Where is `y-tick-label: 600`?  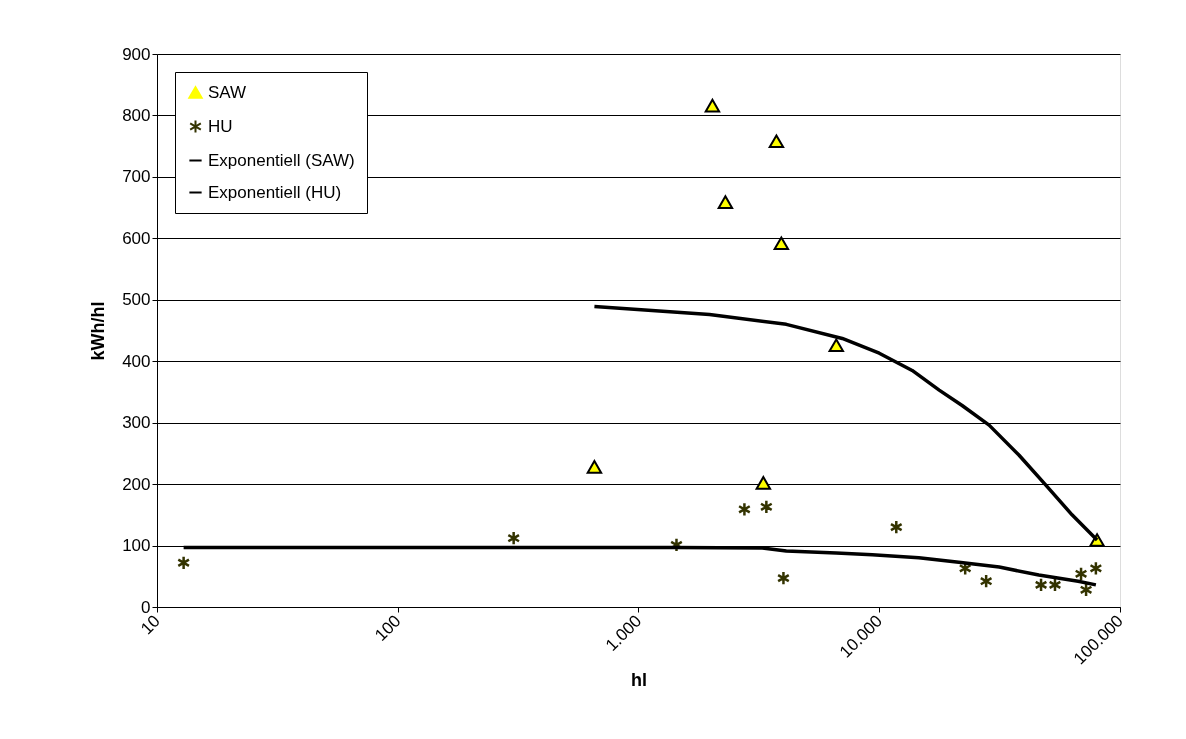
y-tick-label: 600 is located at coordinates (136, 238).